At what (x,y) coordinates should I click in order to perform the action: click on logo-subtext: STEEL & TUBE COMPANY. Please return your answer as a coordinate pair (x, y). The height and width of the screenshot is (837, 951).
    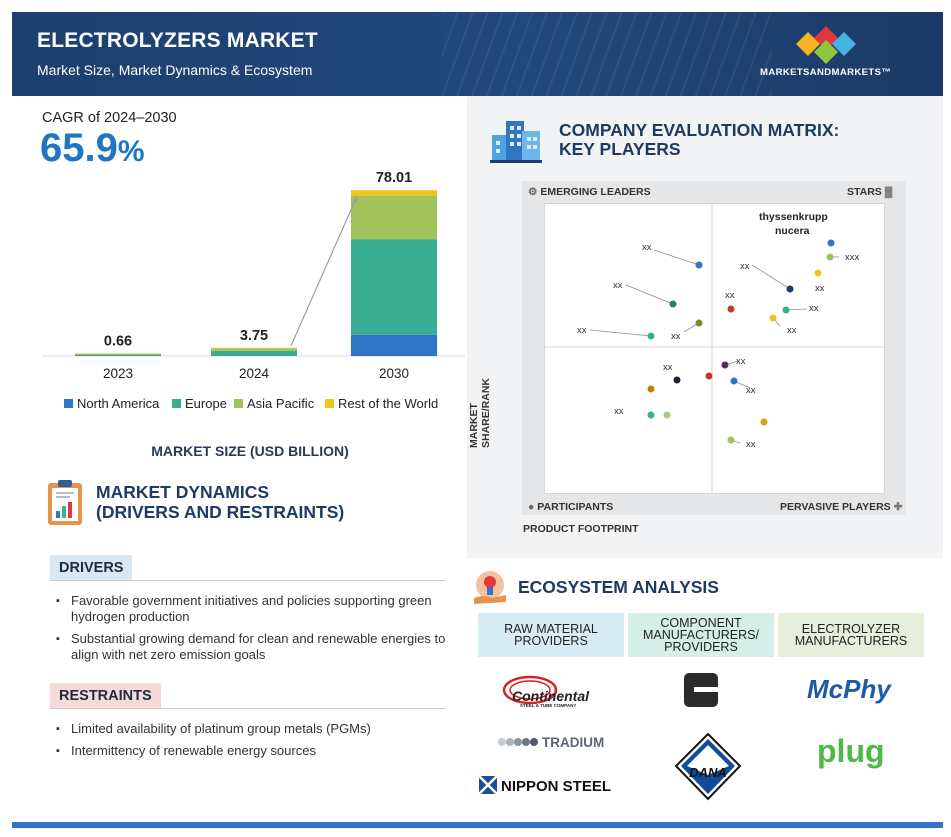
    Looking at the image, I should click on (548, 705).